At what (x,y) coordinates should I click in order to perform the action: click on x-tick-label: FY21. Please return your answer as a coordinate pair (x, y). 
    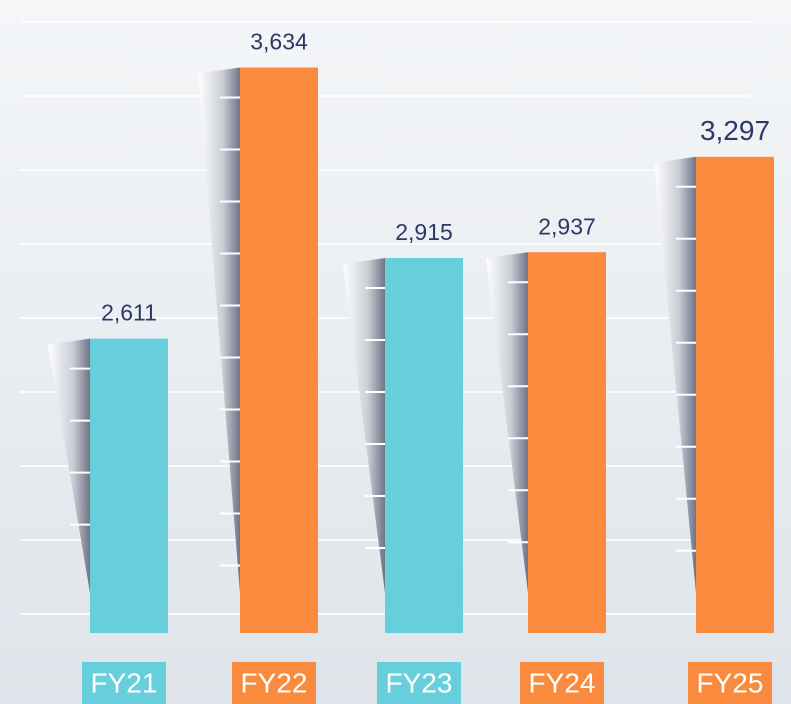
    Looking at the image, I should click on (124, 682).